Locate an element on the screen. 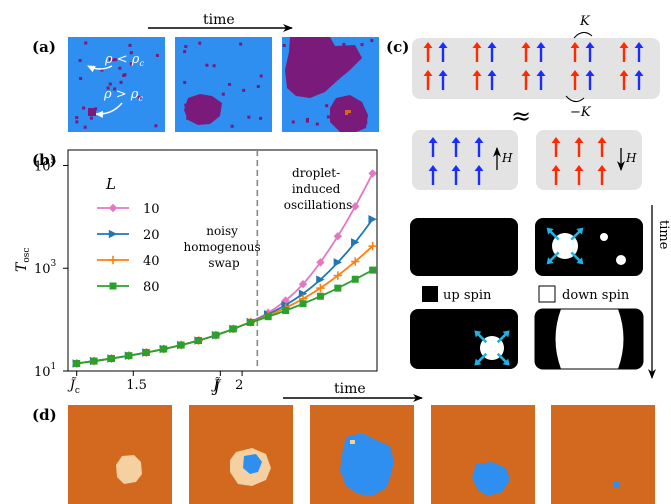  time-label-d: time is located at coordinates (350, 389).